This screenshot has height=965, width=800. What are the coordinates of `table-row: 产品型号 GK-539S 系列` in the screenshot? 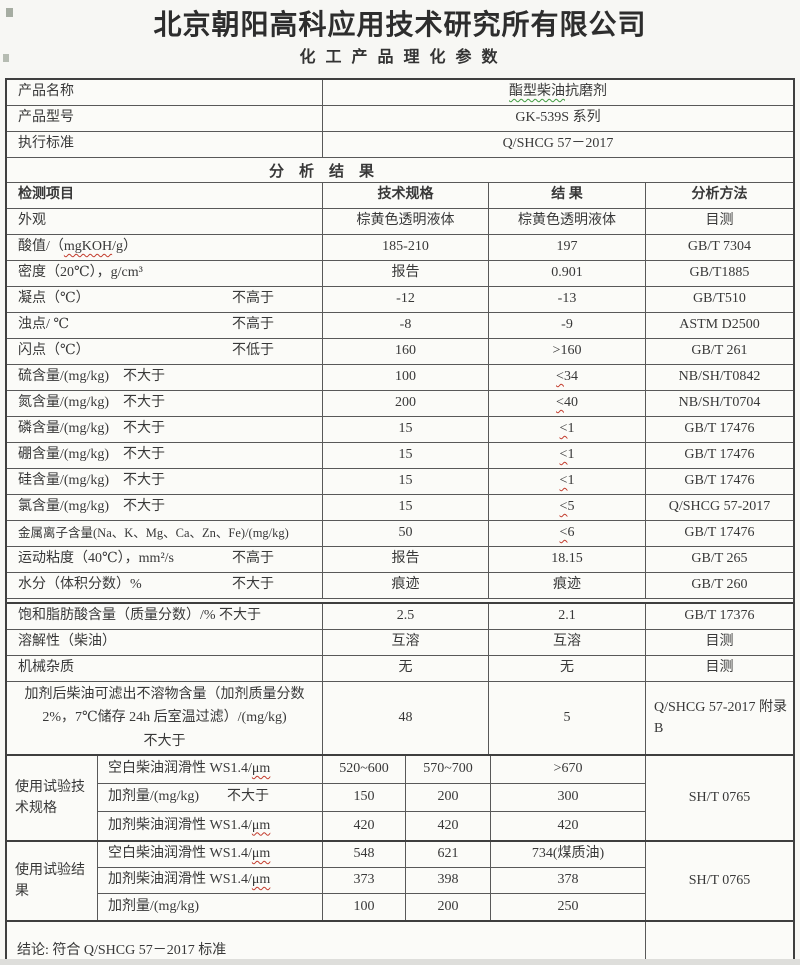 It's located at (400, 119).